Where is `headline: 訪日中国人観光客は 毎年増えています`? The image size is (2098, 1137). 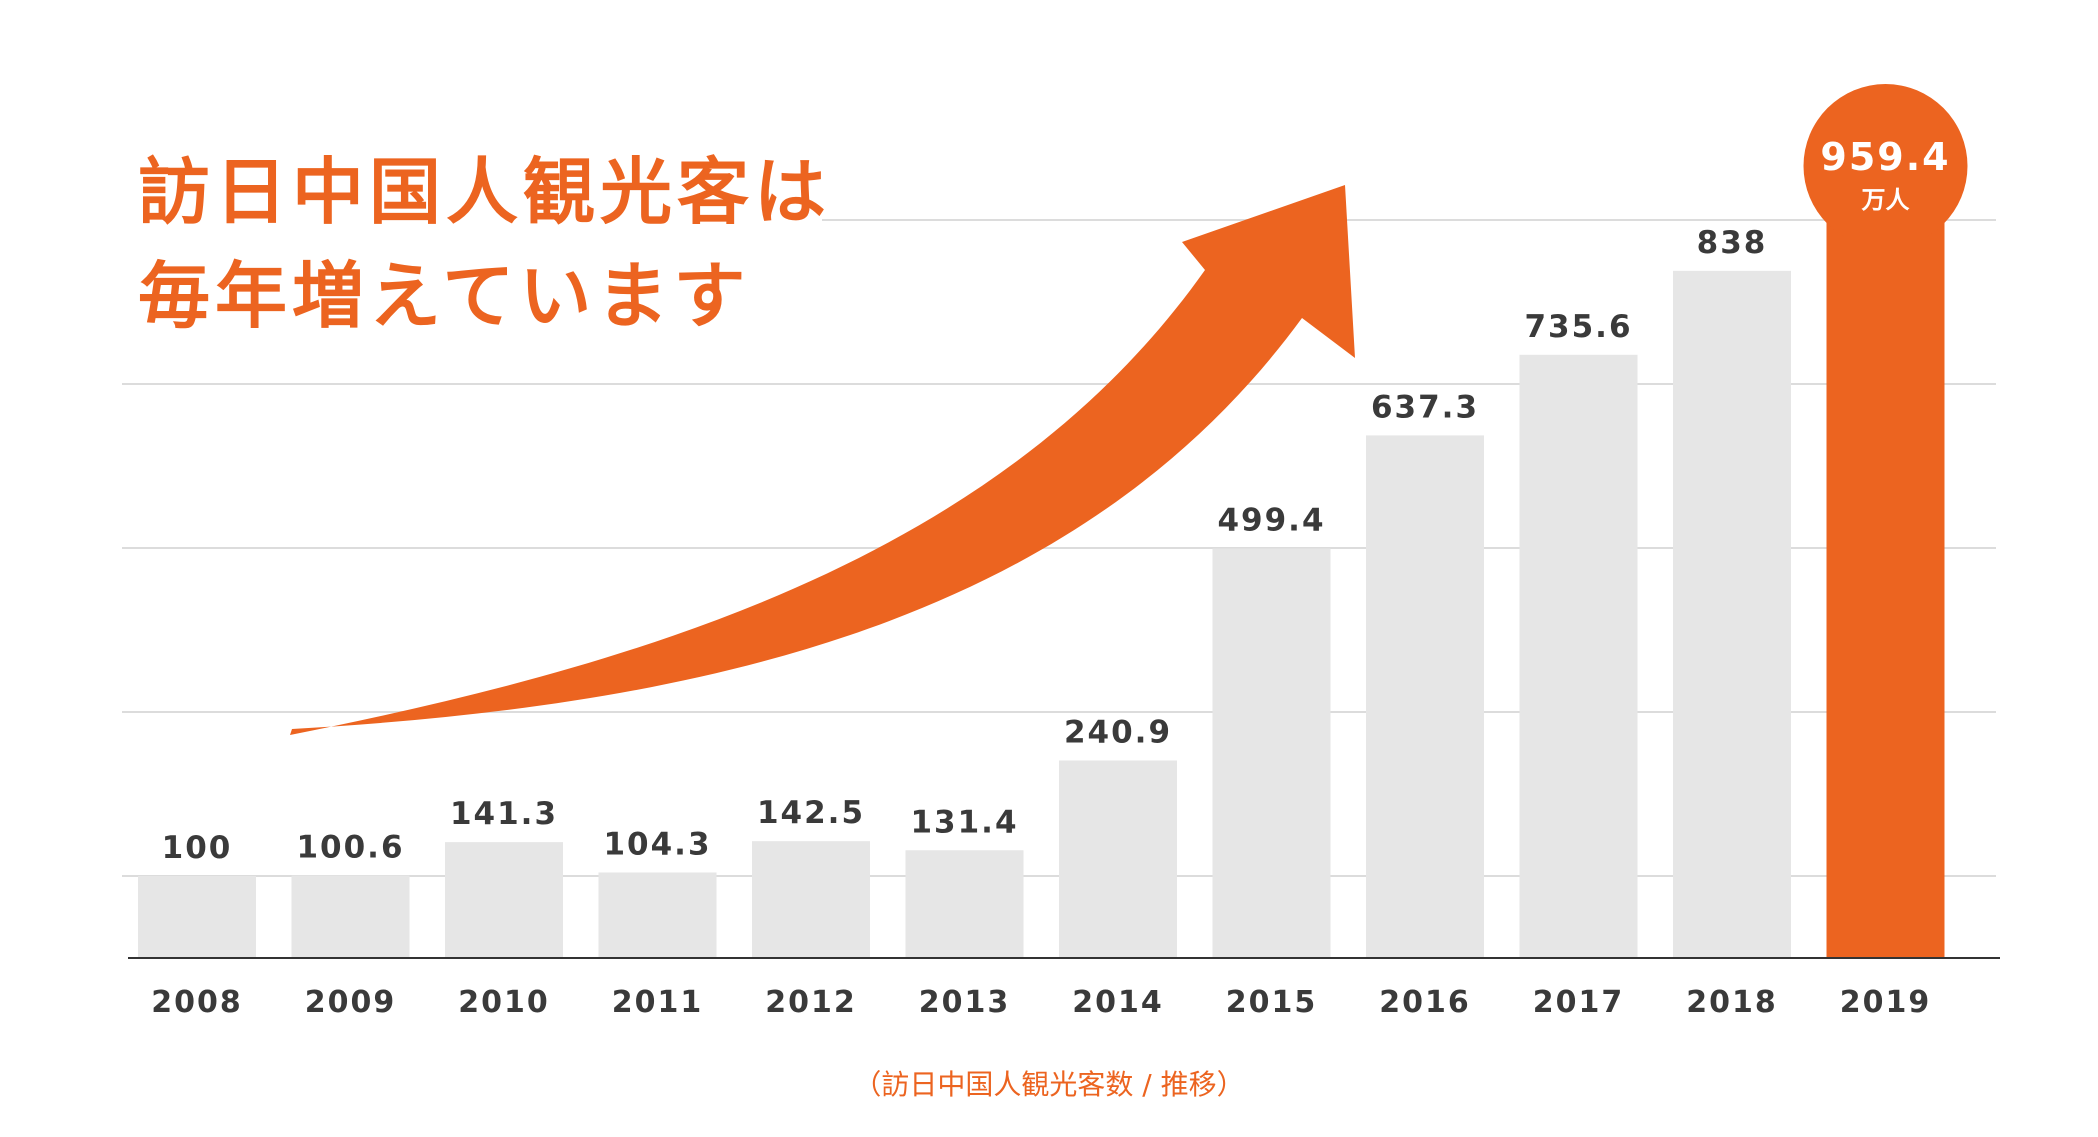
headline: 訪日中国人観光客は 毎年増えています is located at coordinates (484, 244).